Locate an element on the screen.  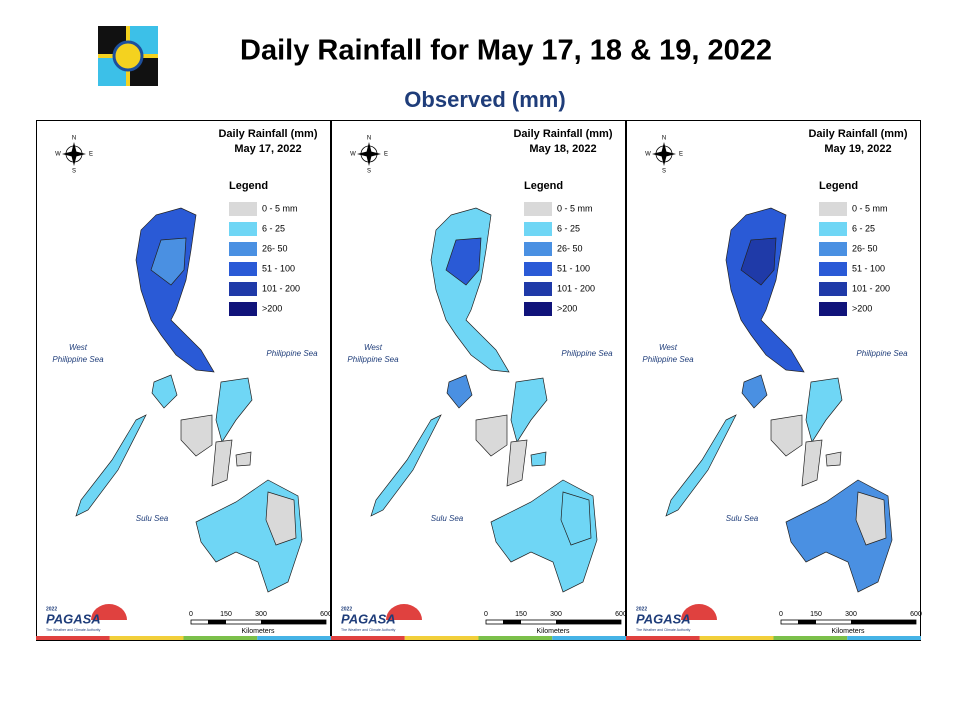
legend-label: 51 - 100 is located at coordinates (868, 268).